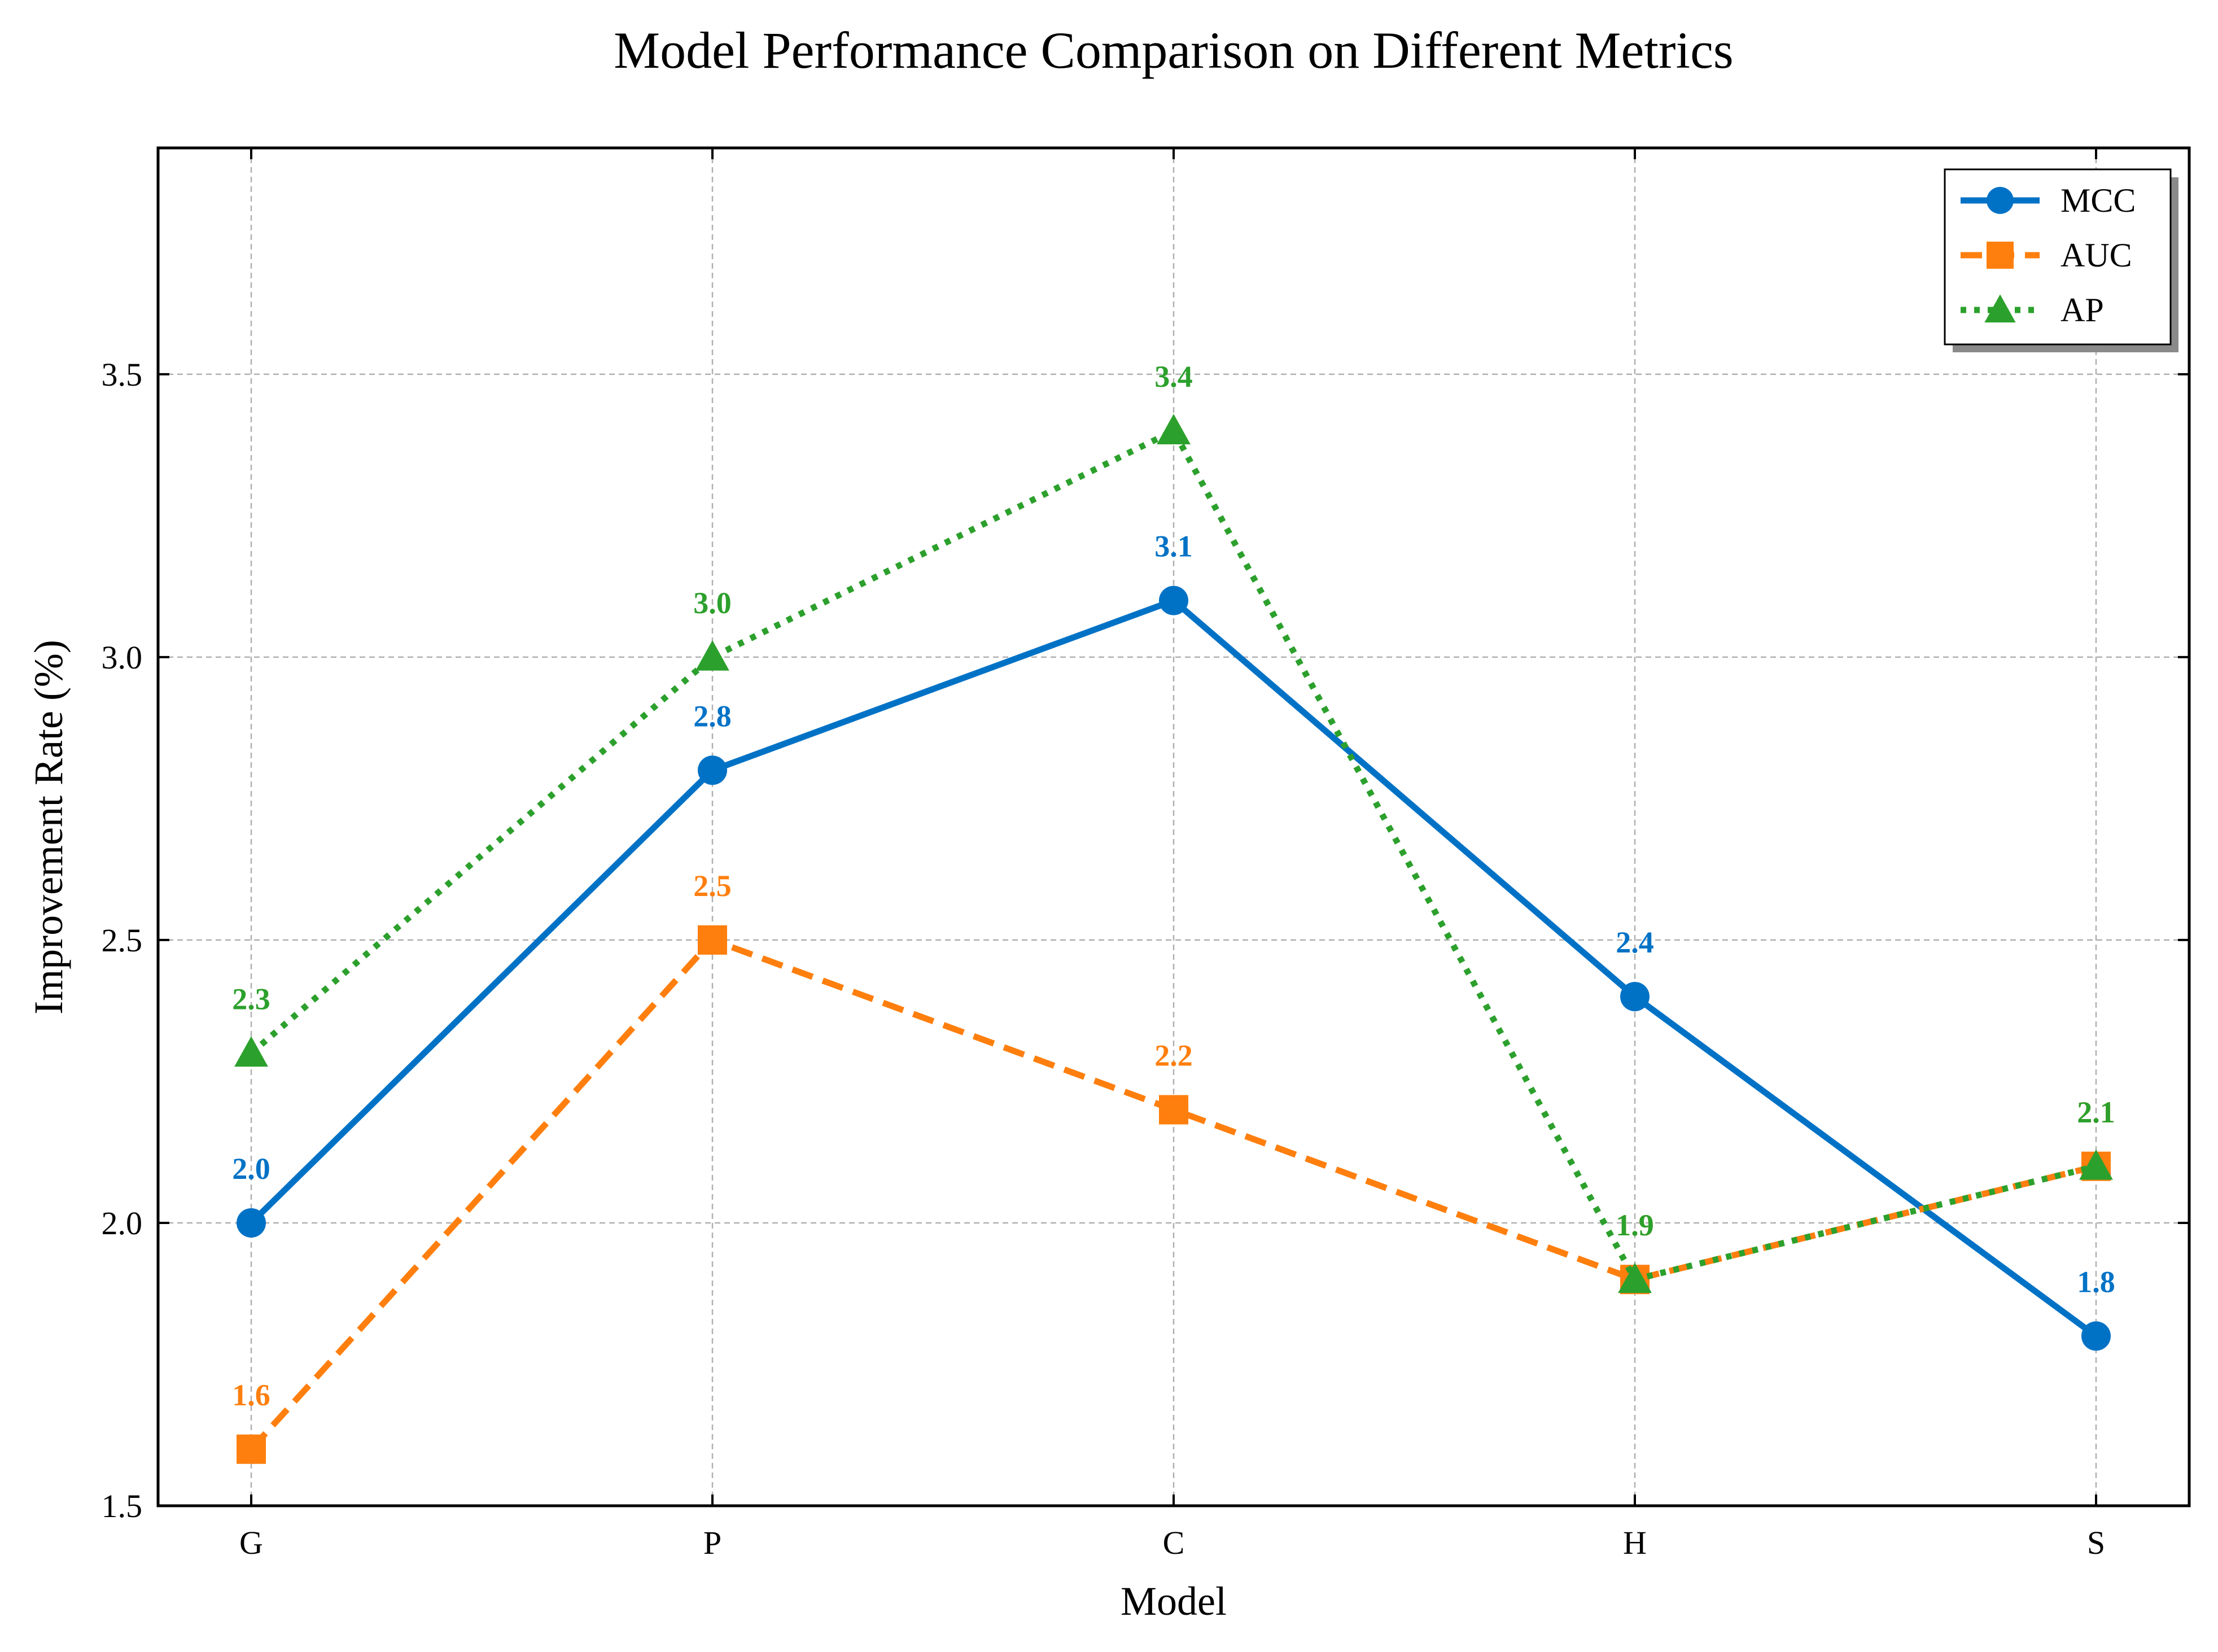 This screenshot has width=2218, height=1652. Describe the element at coordinates (122, 1223) in the screenshot. I see `y-tick-label: 2.0` at that location.